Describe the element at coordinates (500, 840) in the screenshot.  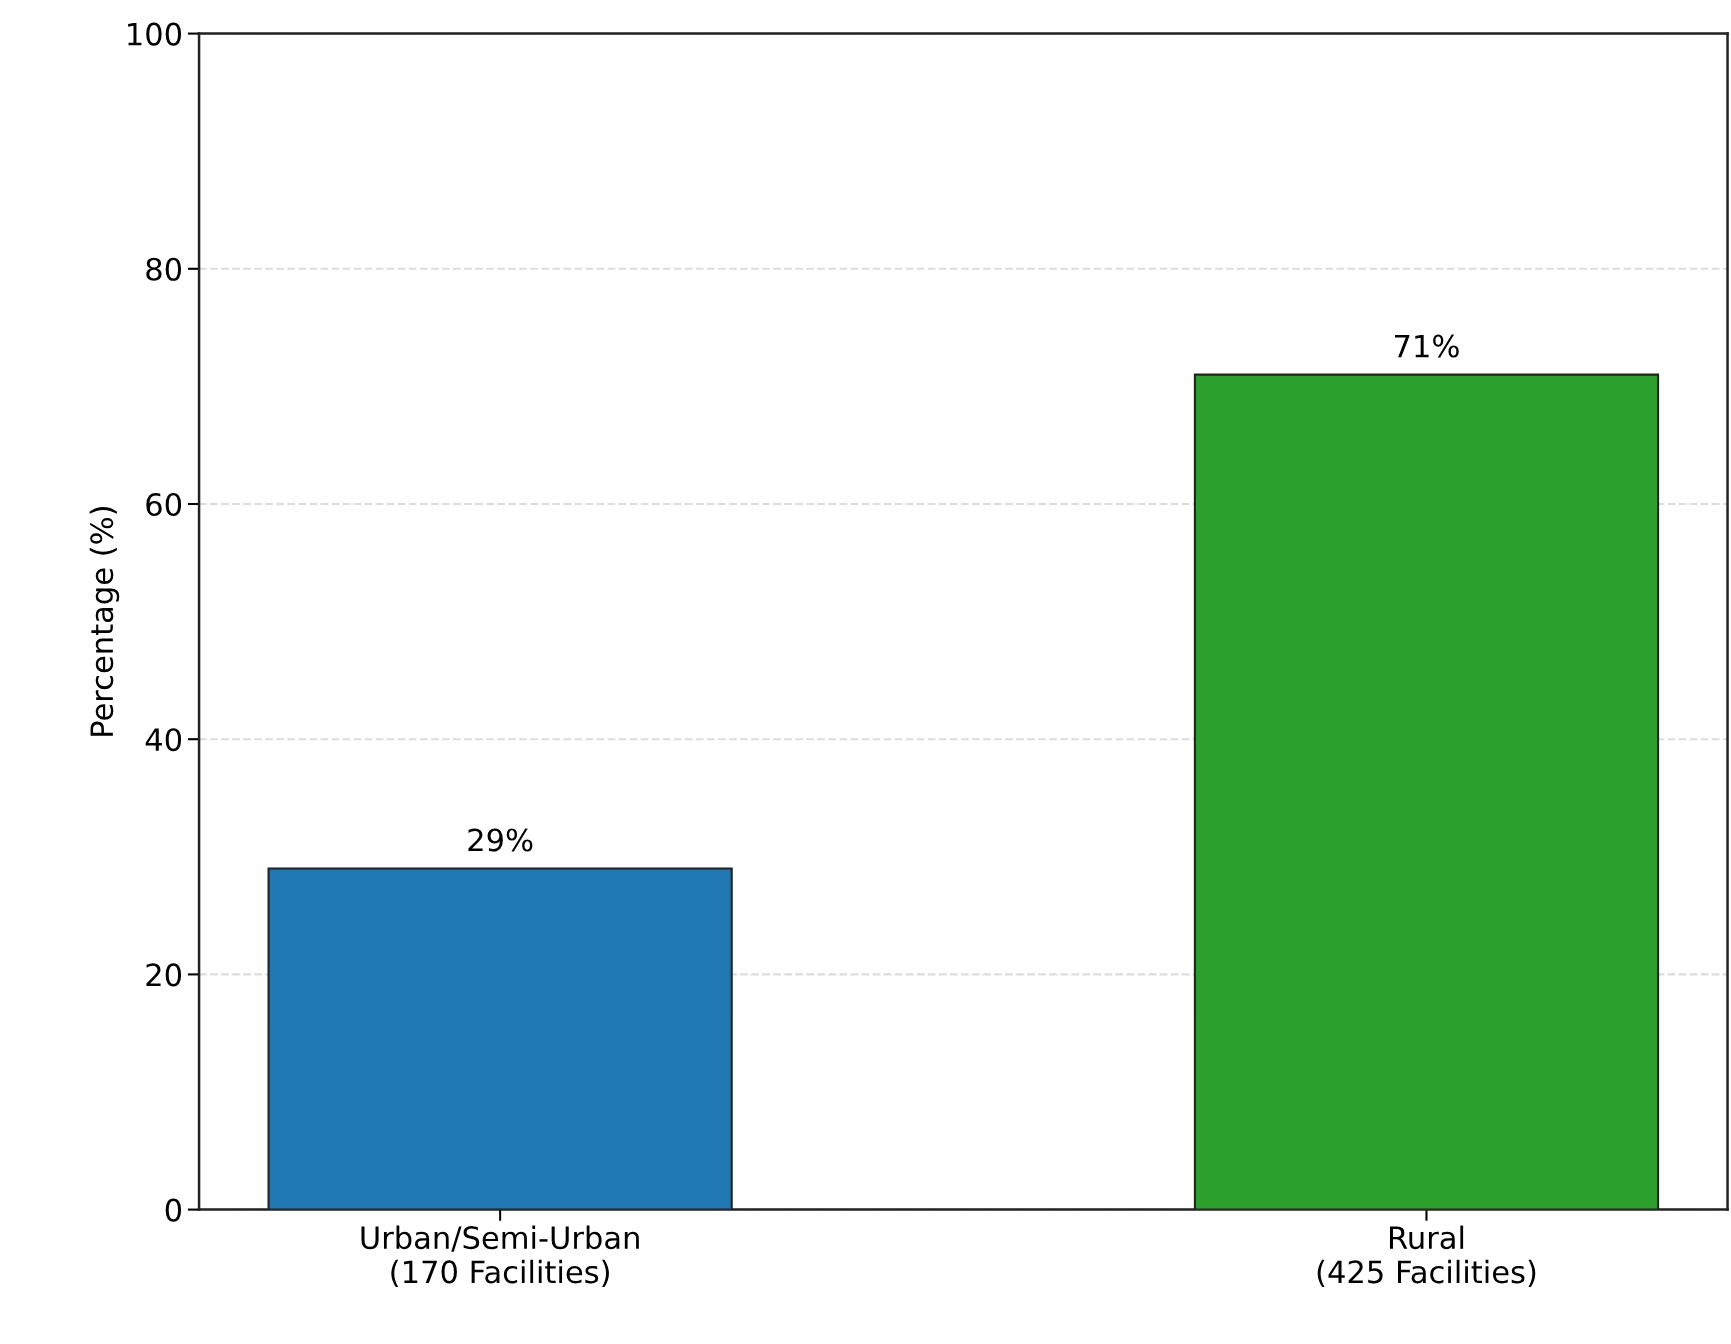
I see `data-label: 29%` at that location.